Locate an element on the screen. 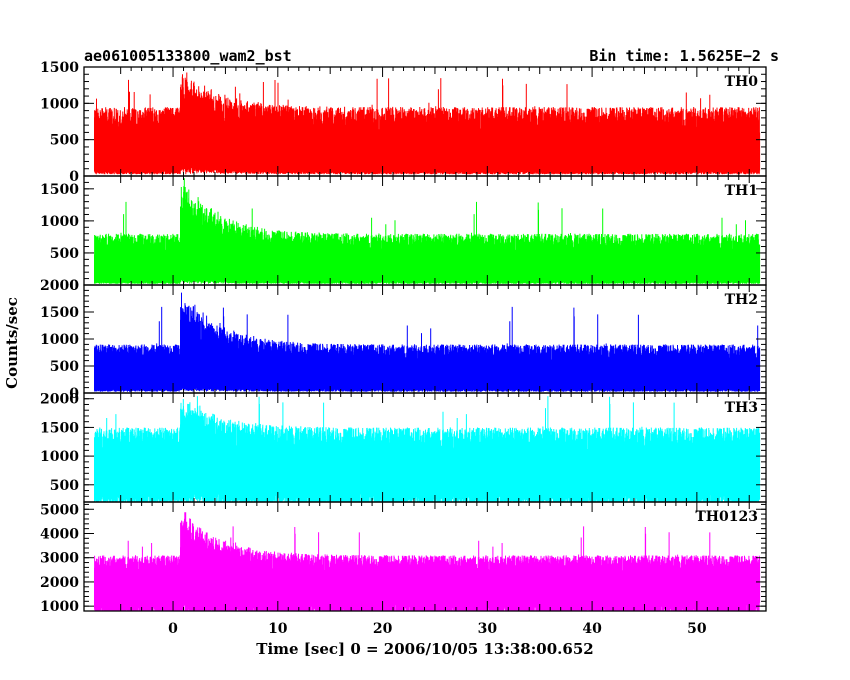 The image size is (850, 680). x-tick-label: 30 is located at coordinates (488, 629).